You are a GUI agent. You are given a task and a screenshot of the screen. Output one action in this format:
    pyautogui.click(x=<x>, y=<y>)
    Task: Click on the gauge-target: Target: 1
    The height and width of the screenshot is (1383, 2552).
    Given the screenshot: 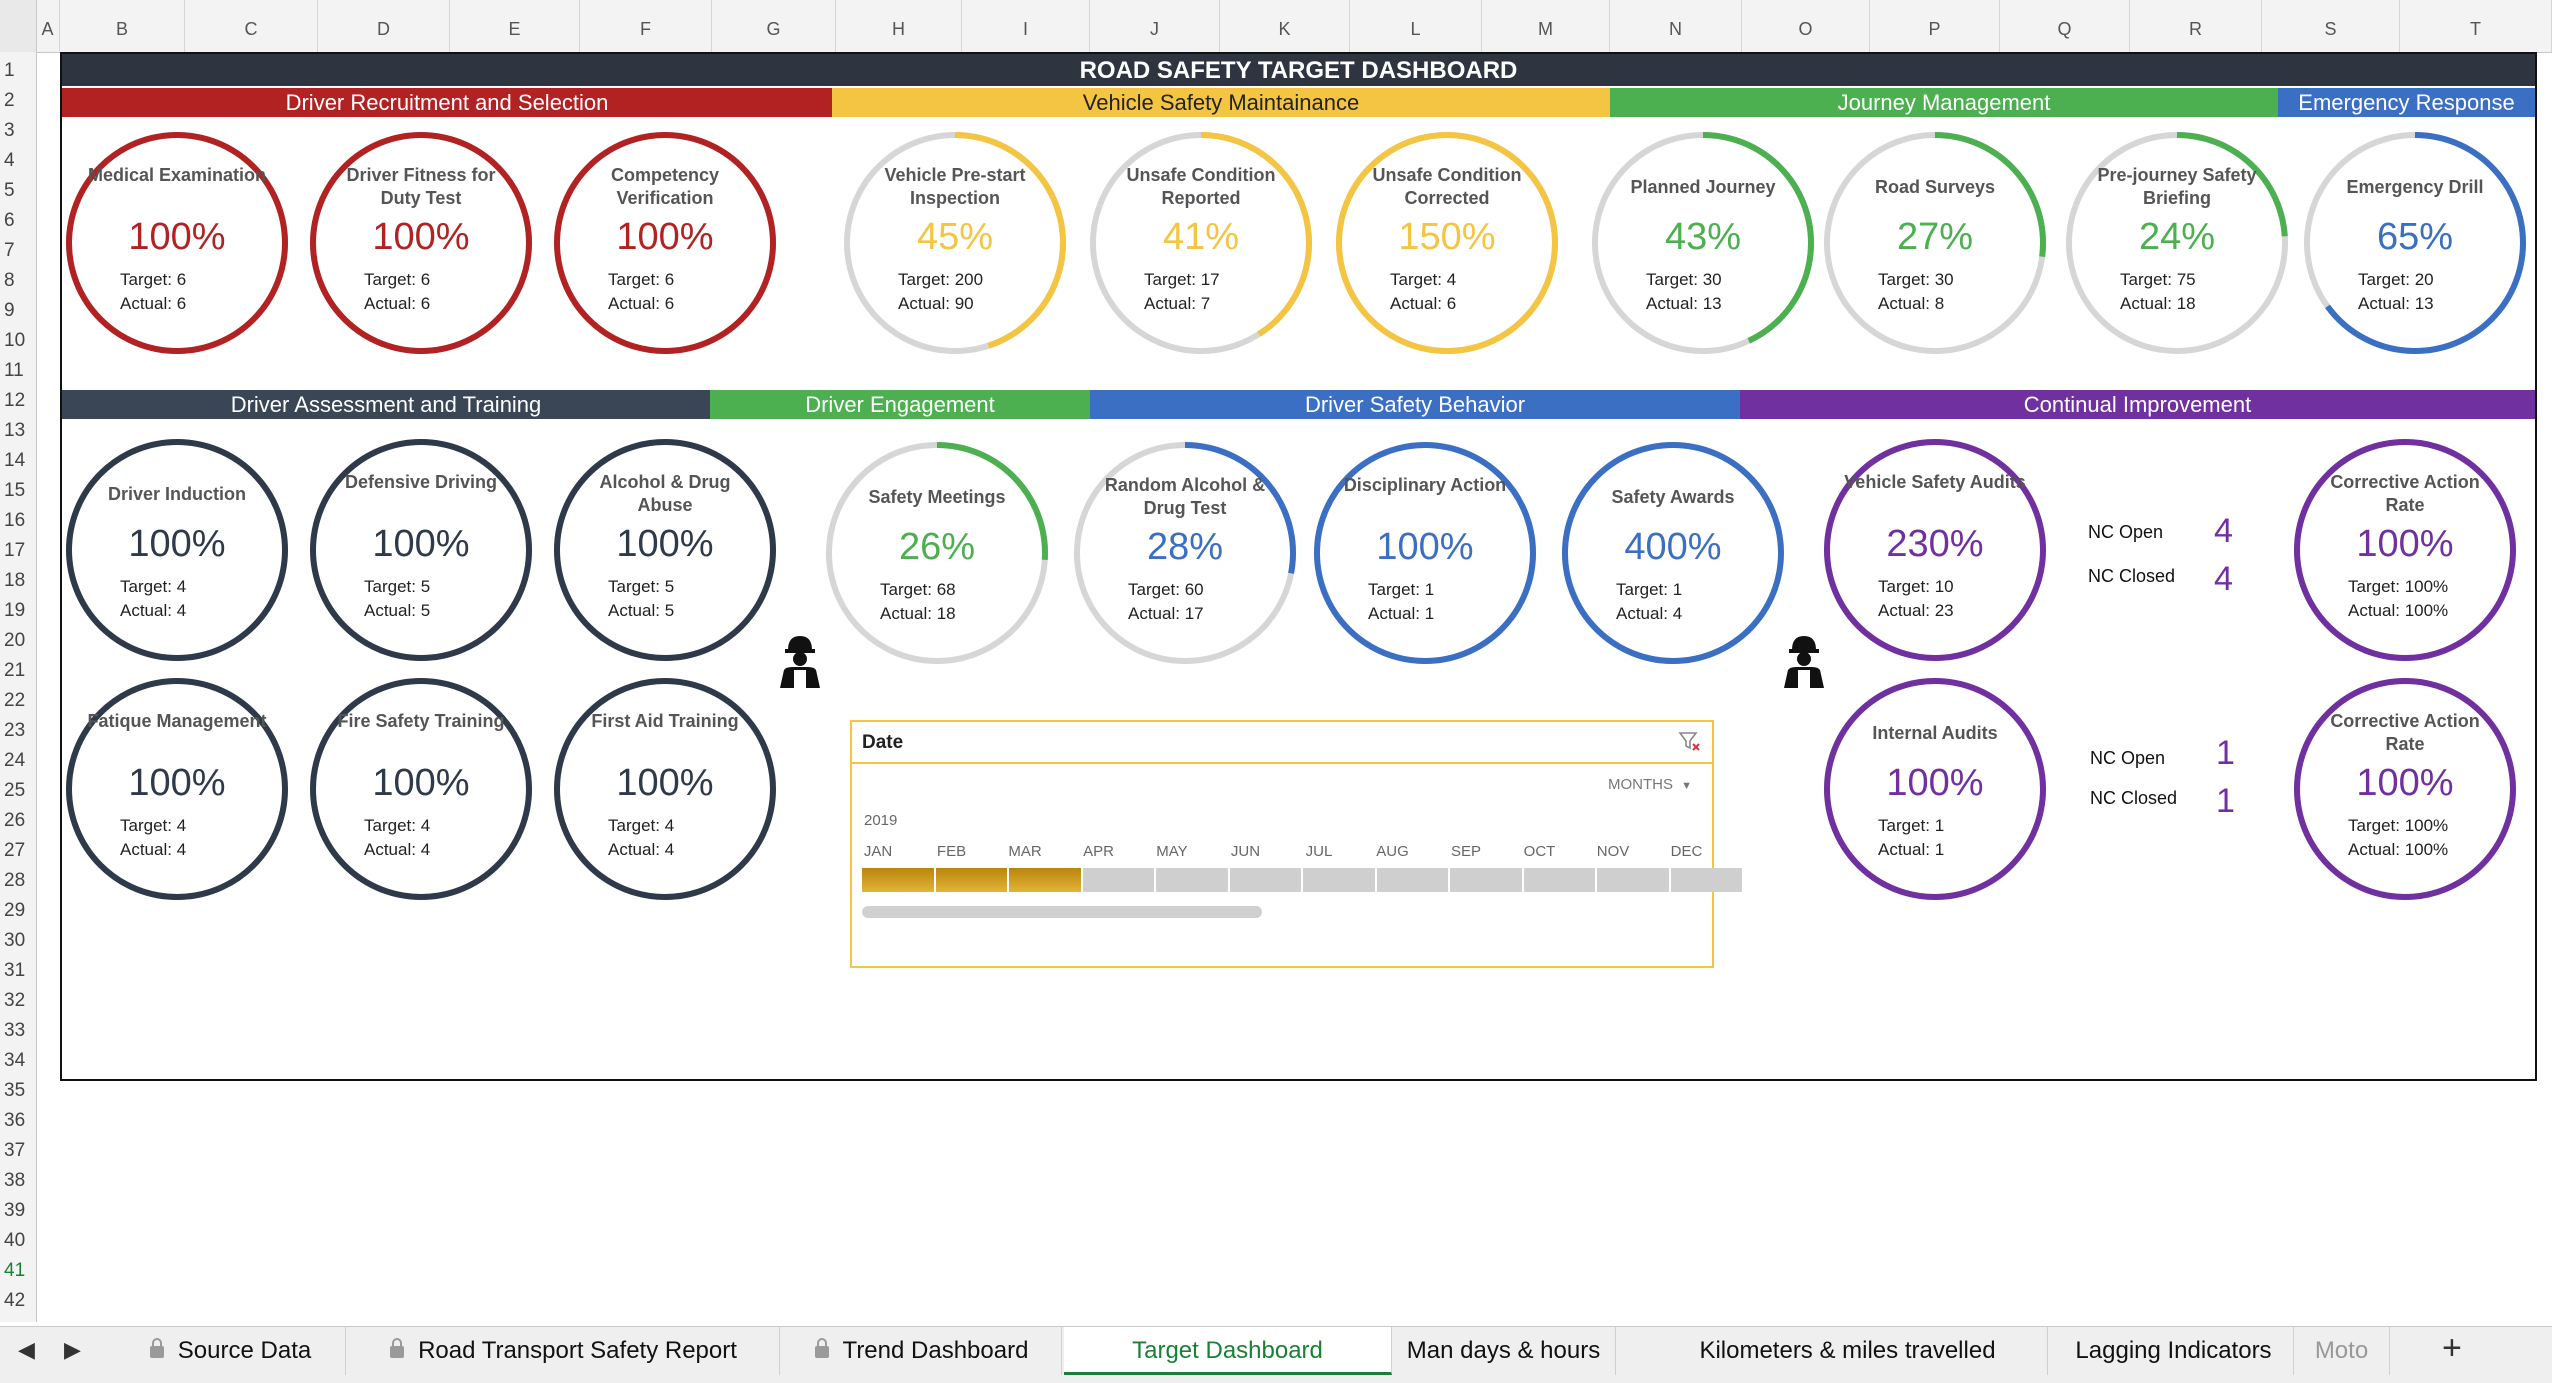 What is the action you would take?
    pyautogui.click(x=1649, y=589)
    